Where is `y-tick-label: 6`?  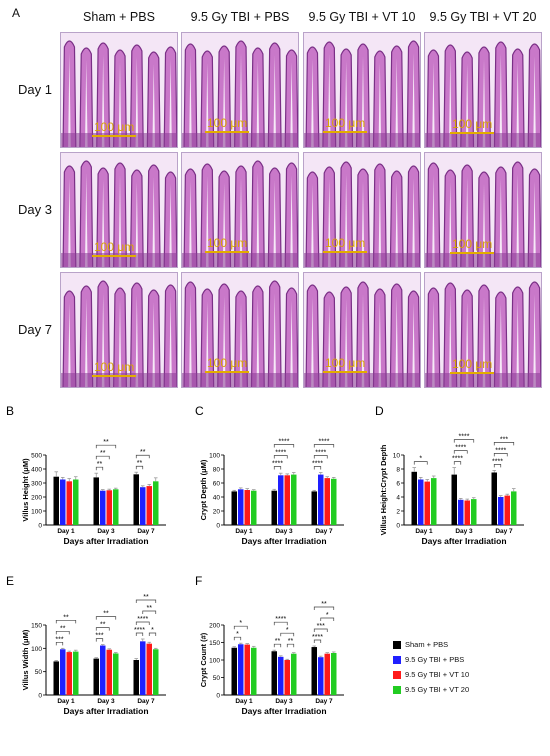 y-tick-label: 6 is located at coordinates (398, 484).